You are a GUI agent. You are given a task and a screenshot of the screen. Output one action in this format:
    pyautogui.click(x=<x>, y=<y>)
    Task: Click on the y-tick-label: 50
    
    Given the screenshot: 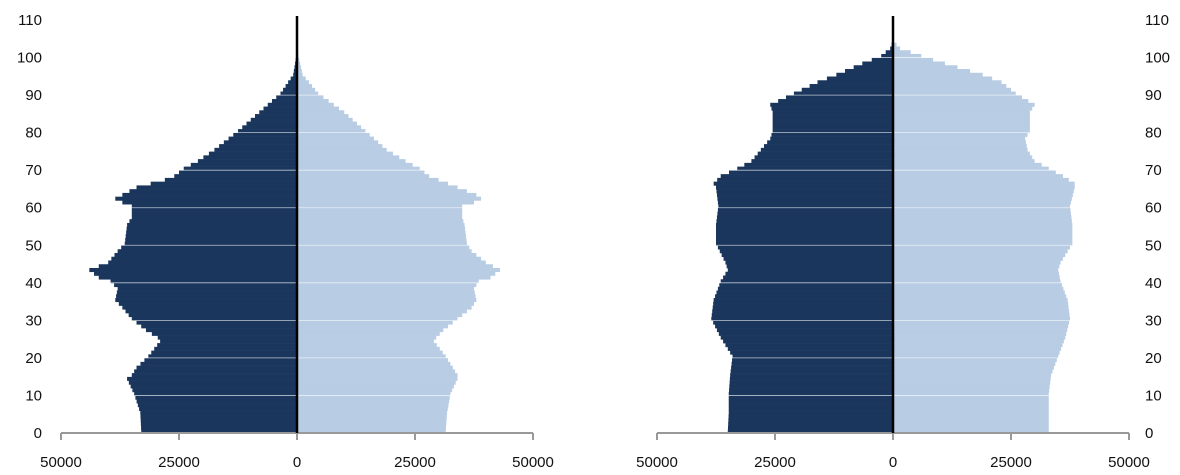 What is the action you would take?
    pyautogui.click(x=33, y=245)
    